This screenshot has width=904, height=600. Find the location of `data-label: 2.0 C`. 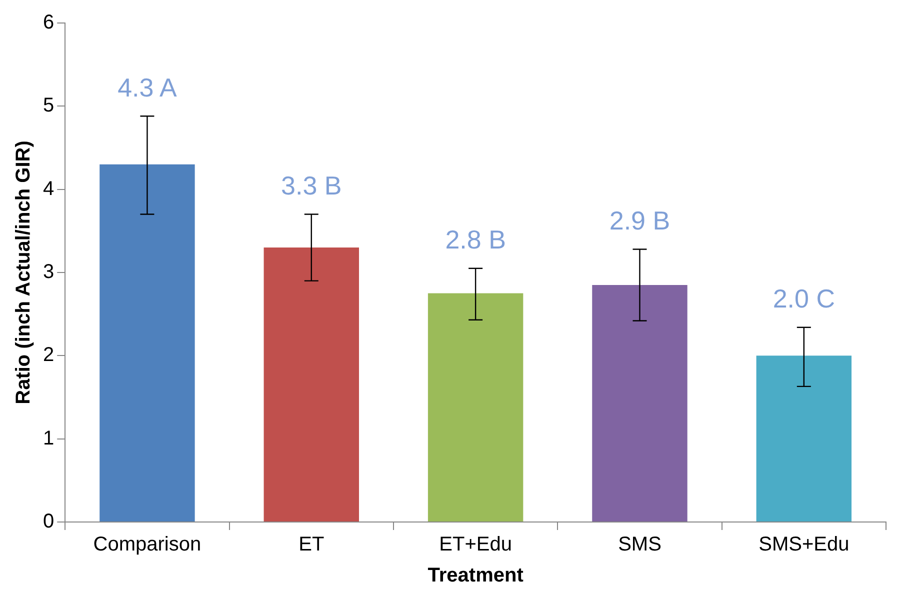

data-label: 2.0 C is located at coordinates (803, 299).